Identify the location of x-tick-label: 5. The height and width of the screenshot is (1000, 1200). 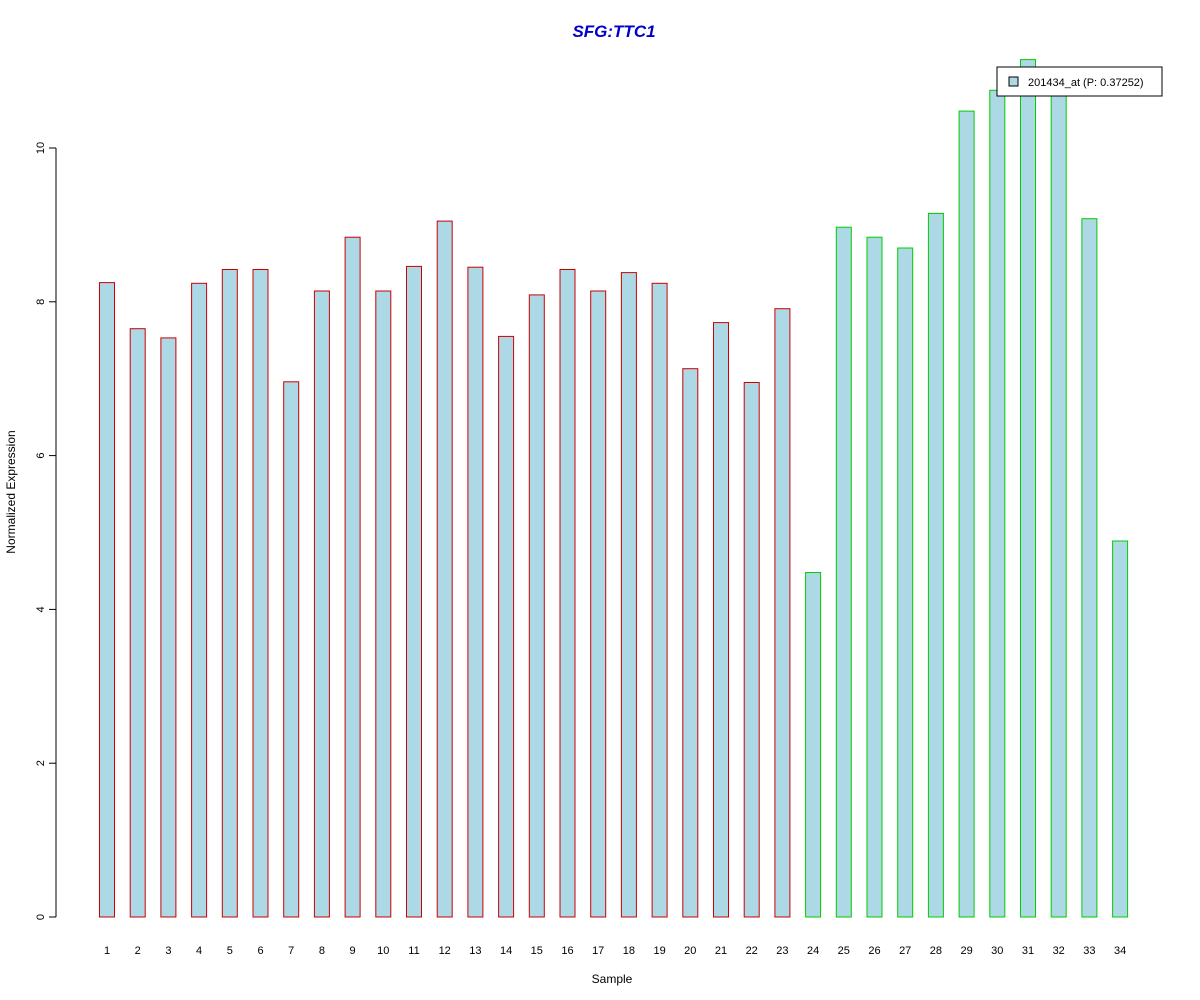
(230, 951).